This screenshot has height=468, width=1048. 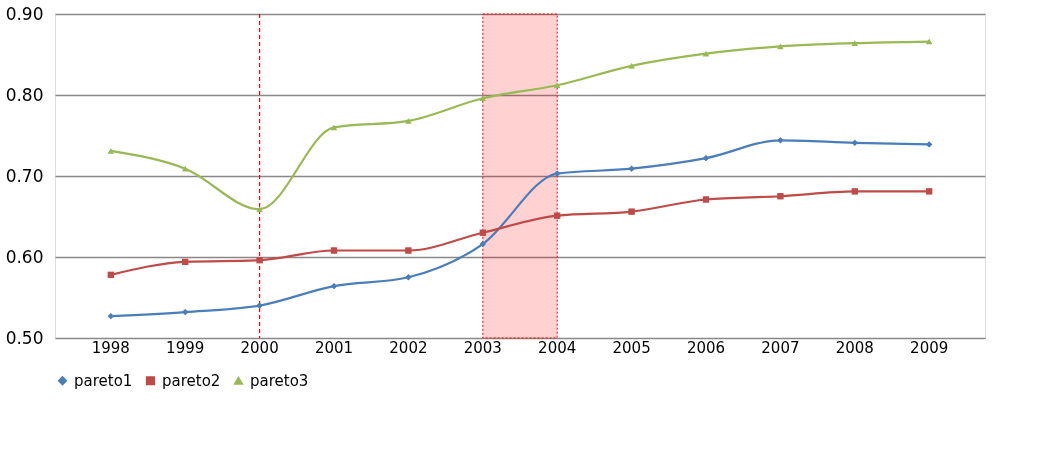 I want to click on y-tick-label: 0.80, so click(x=24, y=94).